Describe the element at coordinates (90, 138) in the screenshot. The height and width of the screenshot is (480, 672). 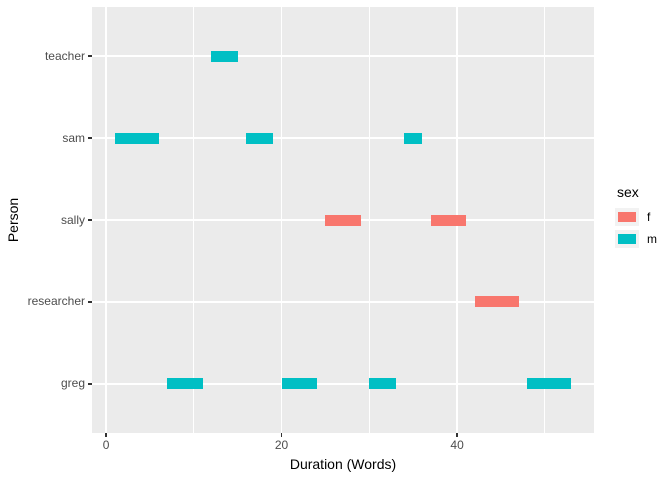
I see `y-tick-mark-sam` at that location.